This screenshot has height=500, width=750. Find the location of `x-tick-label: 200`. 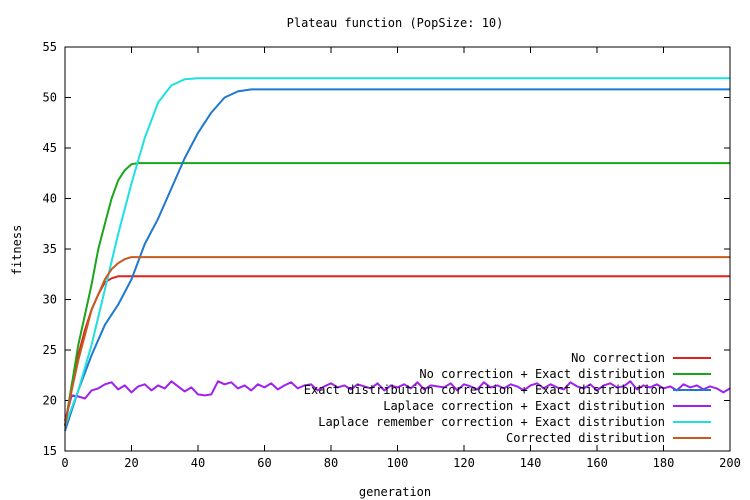

x-tick-label: 200 is located at coordinates (730, 463).